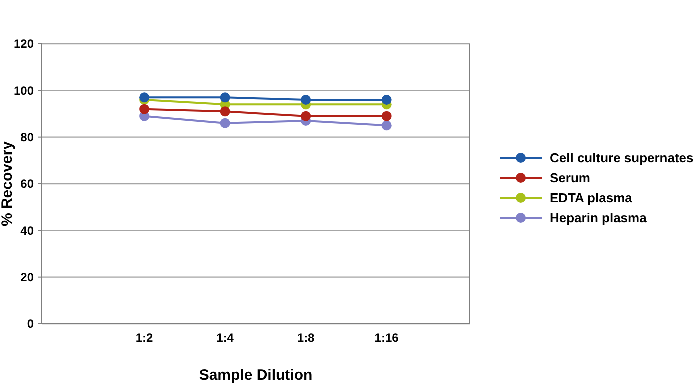 This screenshot has width=694, height=390. I want to click on y-tick-label: 60, so click(27, 184).